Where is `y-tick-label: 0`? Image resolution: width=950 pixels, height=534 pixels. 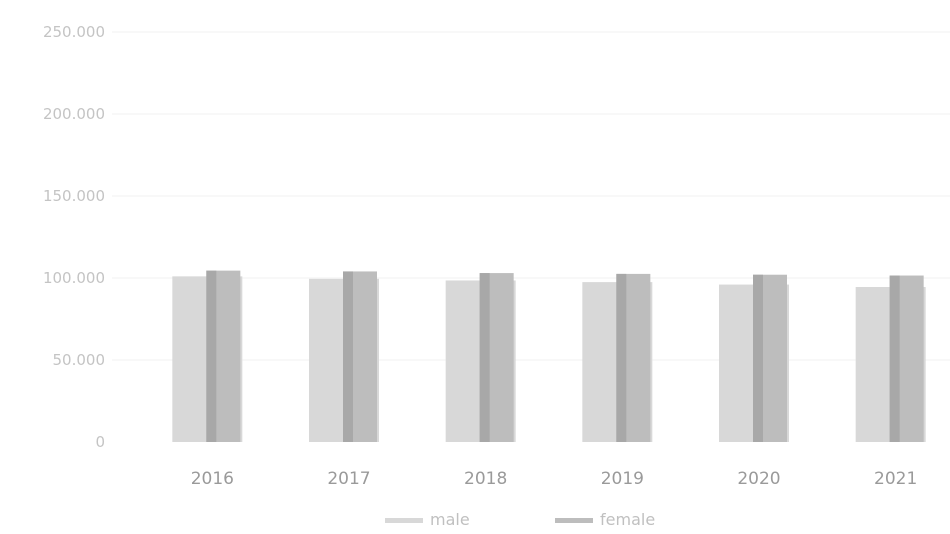 y-tick-label: 0 is located at coordinates (100, 442).